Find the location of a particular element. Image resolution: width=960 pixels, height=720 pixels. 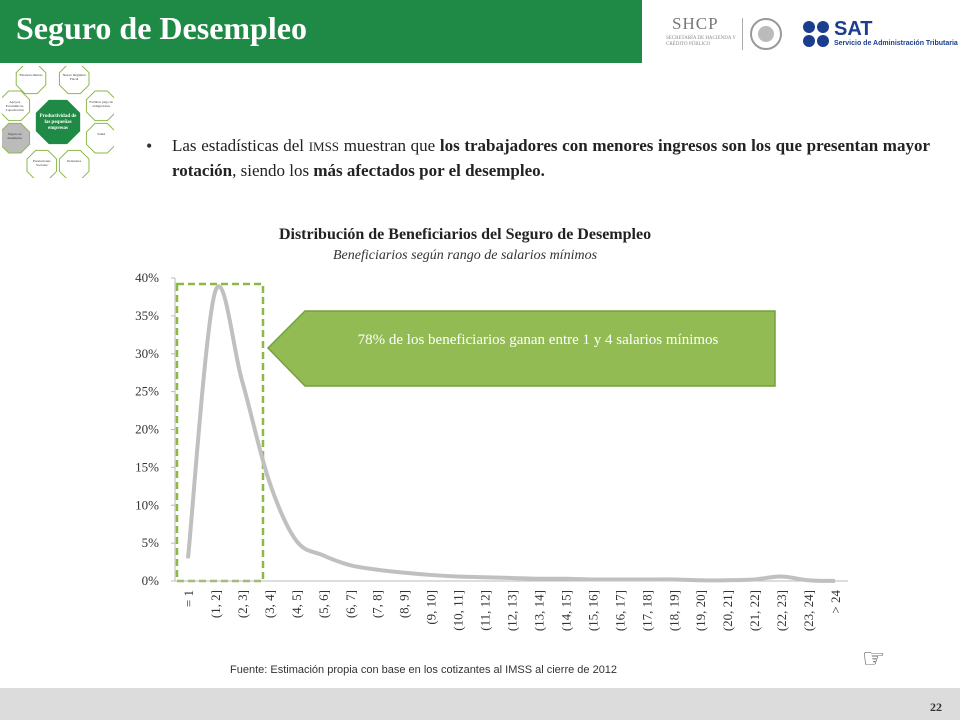

x-tick-label: (23, 24] is located at coordinates (808, 610).